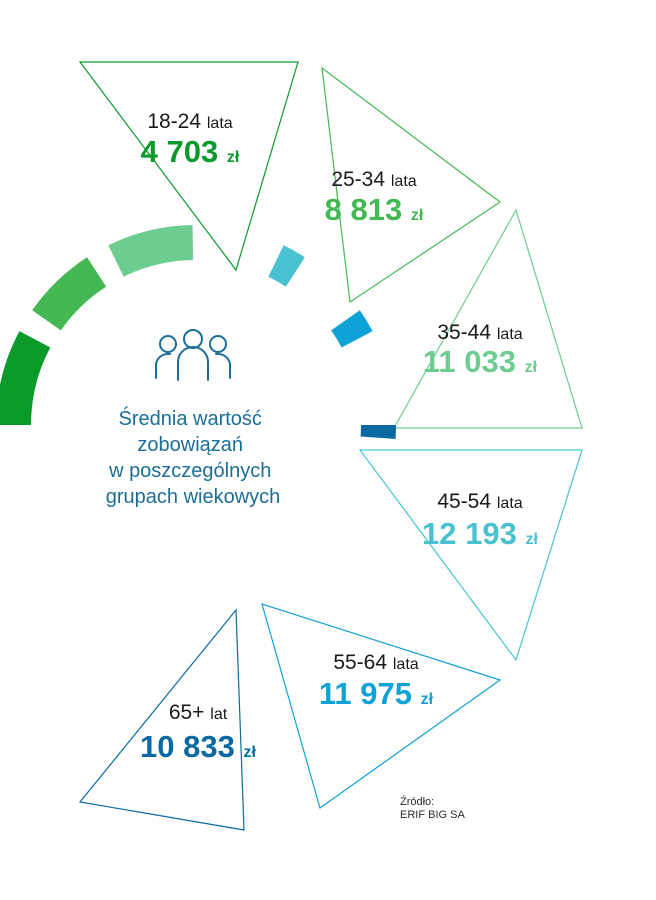 This screenshot has width=656, height=900. I want to click on value-label: 11 975 zł, so click(376, 693).